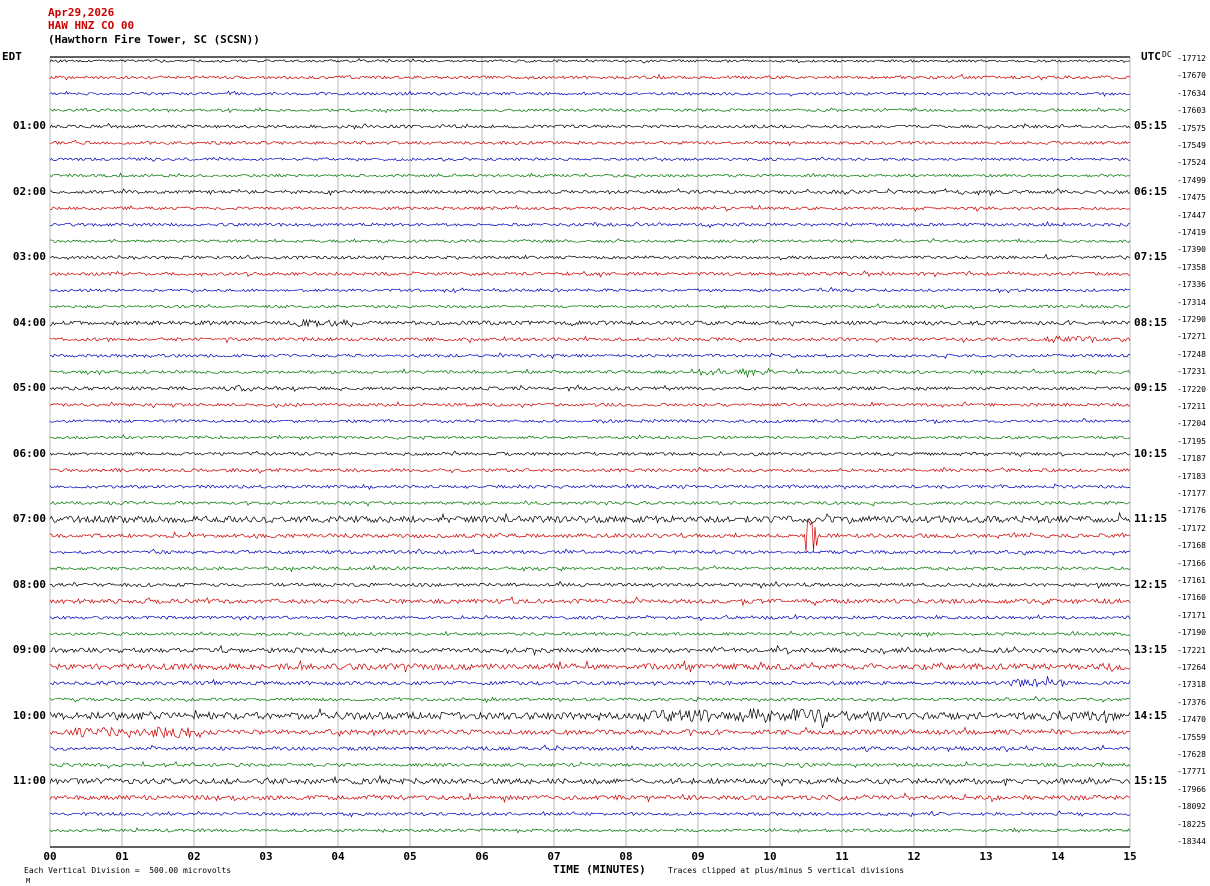  What do you see at coordinates (1191, 249) in the screenshot?
I see `dc-value-11: -17390` at bounding box center [1191, 249].